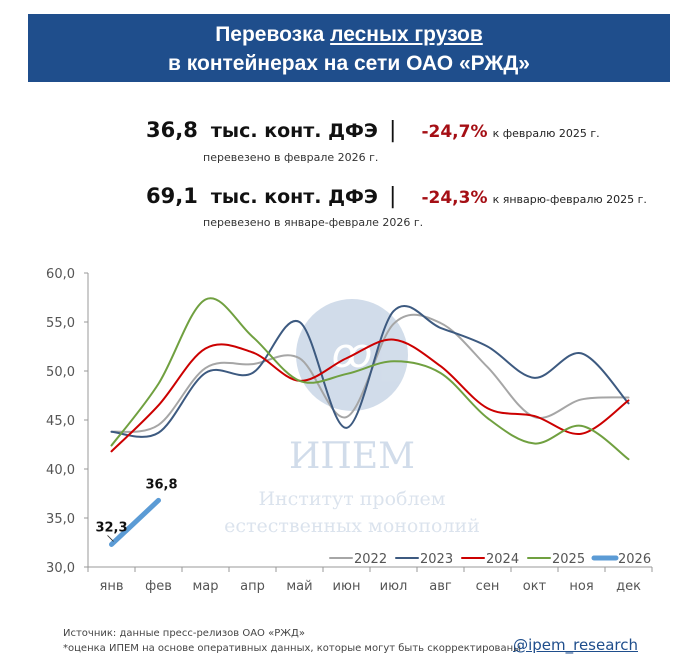 The width and height of the screenshot is (698, 667). I want to click on y-tick-label: 40,0, so click(60, 470).